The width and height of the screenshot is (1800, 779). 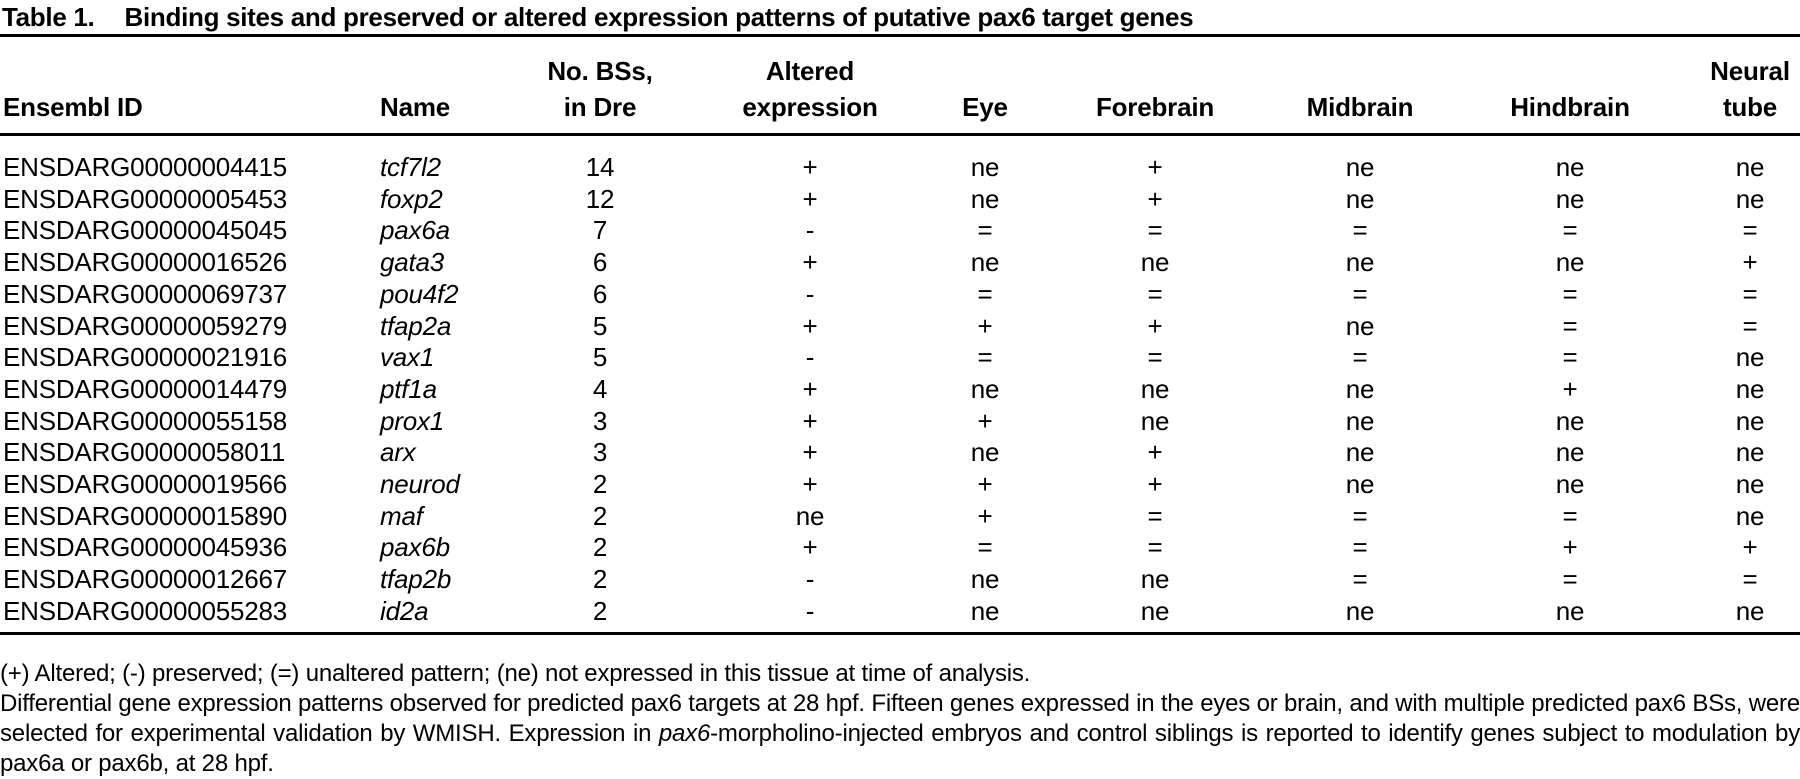 What do you see at coordinates (1570, 107) in the screenshot?
I see `column-header-hindbrain: Hindbrain` at bounding box center [1570, 107].